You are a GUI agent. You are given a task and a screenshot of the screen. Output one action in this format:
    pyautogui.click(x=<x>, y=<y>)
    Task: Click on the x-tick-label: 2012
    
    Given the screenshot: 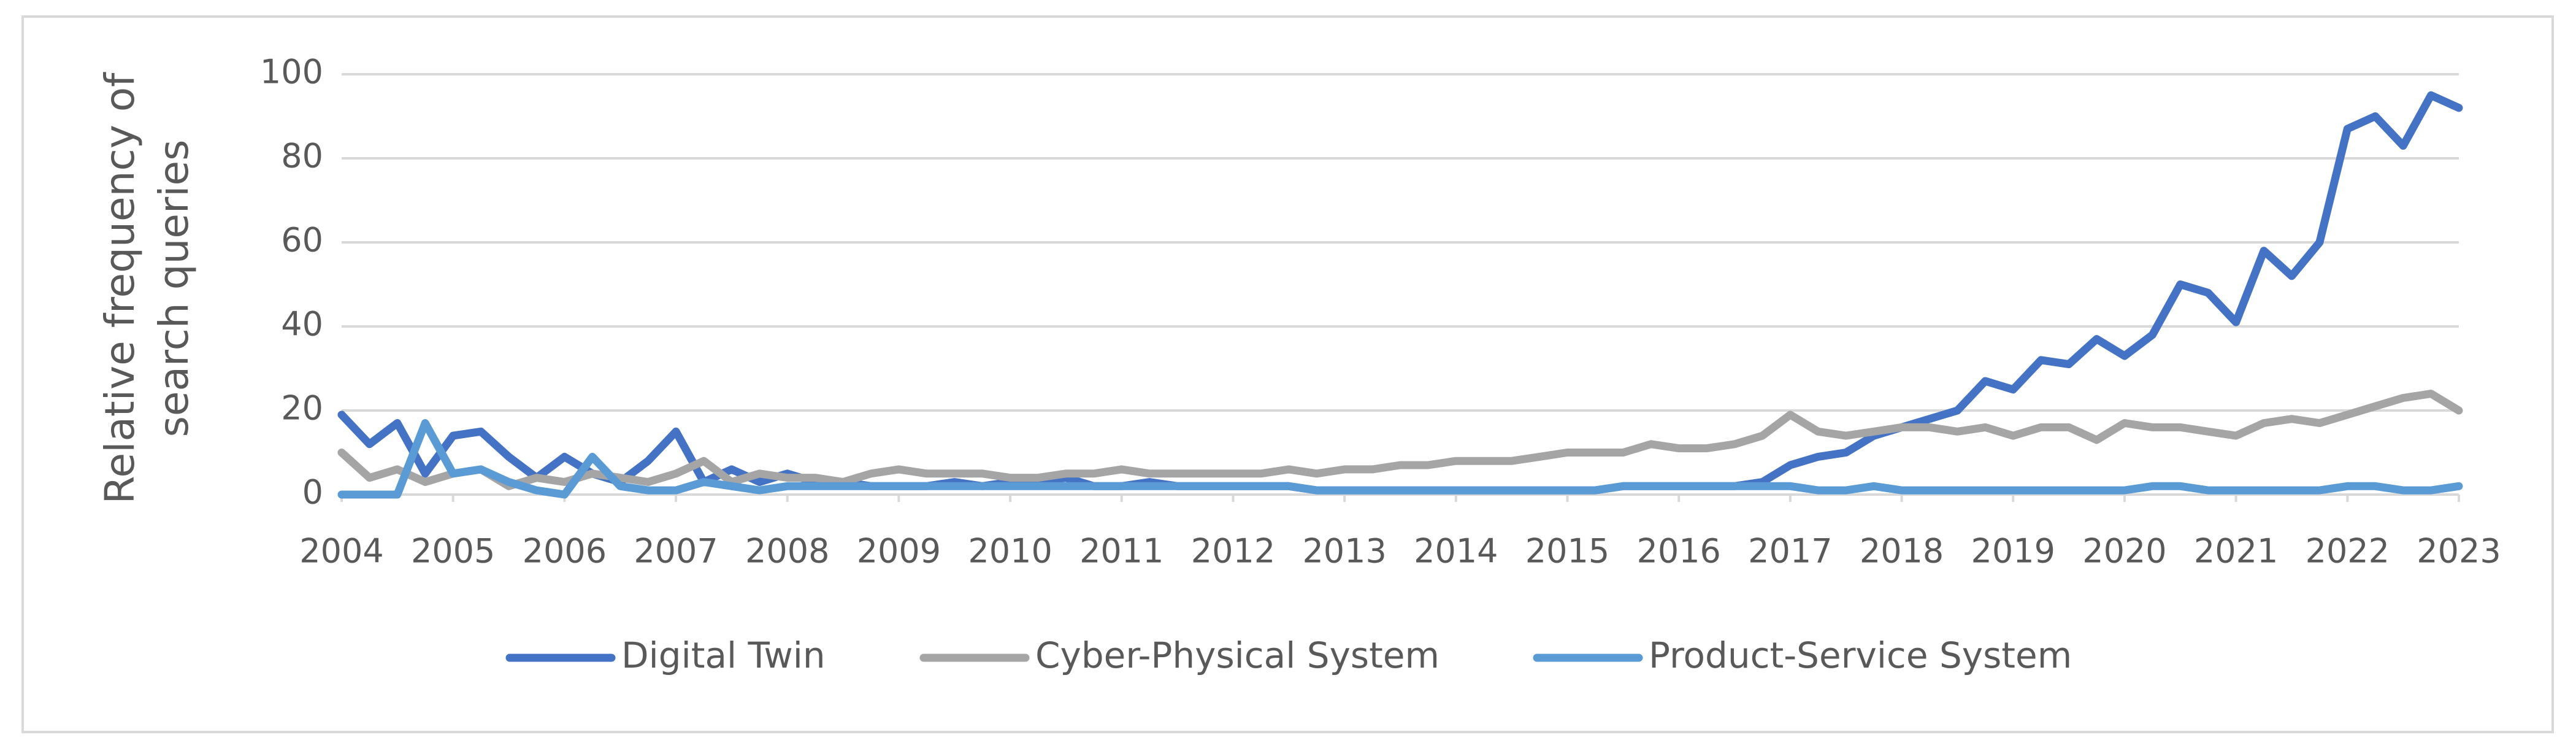 What is the action you would take?
    pyautogui.click(x=1233, y=551)
    